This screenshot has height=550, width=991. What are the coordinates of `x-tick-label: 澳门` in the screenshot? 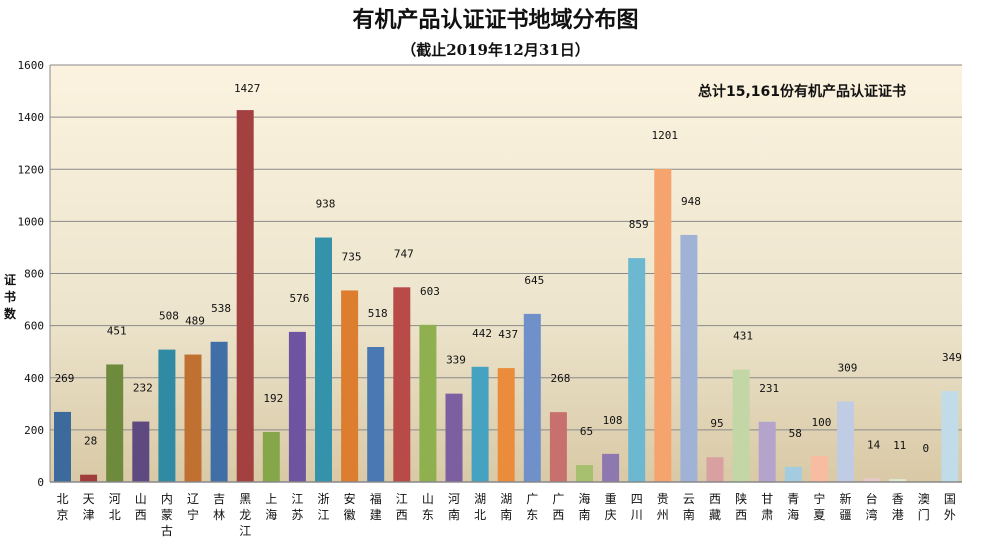 It's located at (924, 507).